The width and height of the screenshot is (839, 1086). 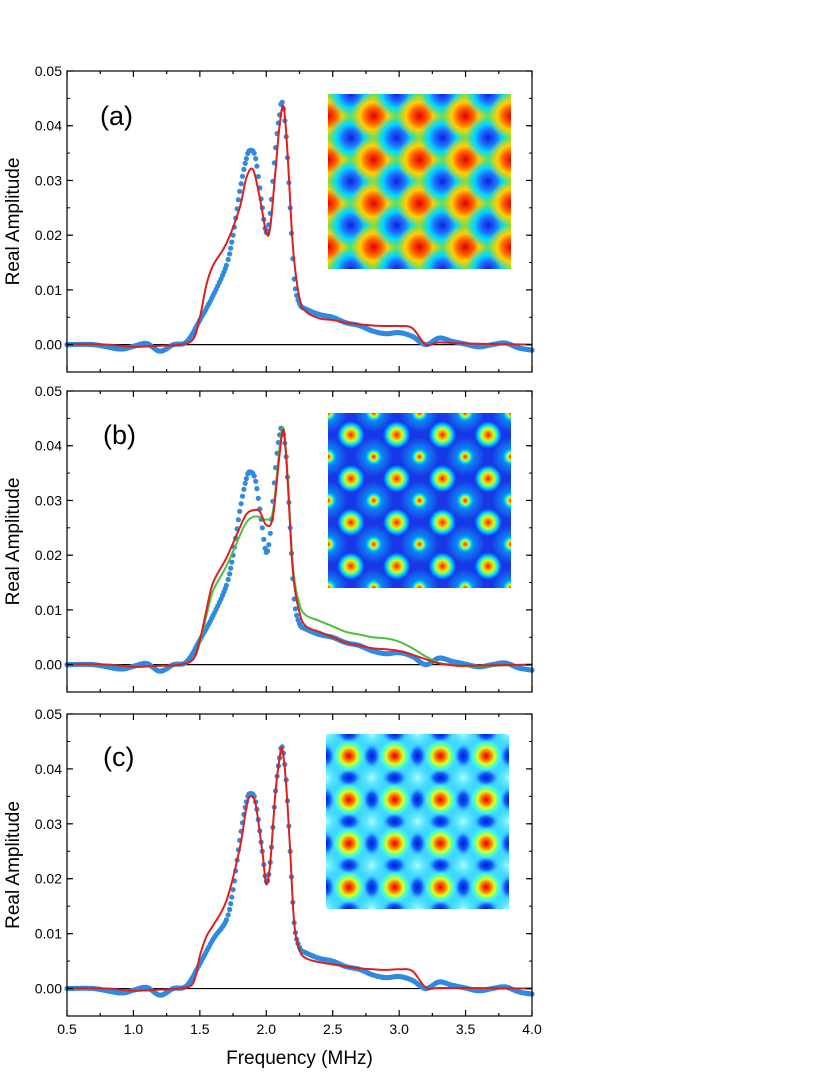 What do you see at coordinates (333, 1029) in the screenshot?
I see `x-tick-label: 2.5` at bounding box center [333, 1029].